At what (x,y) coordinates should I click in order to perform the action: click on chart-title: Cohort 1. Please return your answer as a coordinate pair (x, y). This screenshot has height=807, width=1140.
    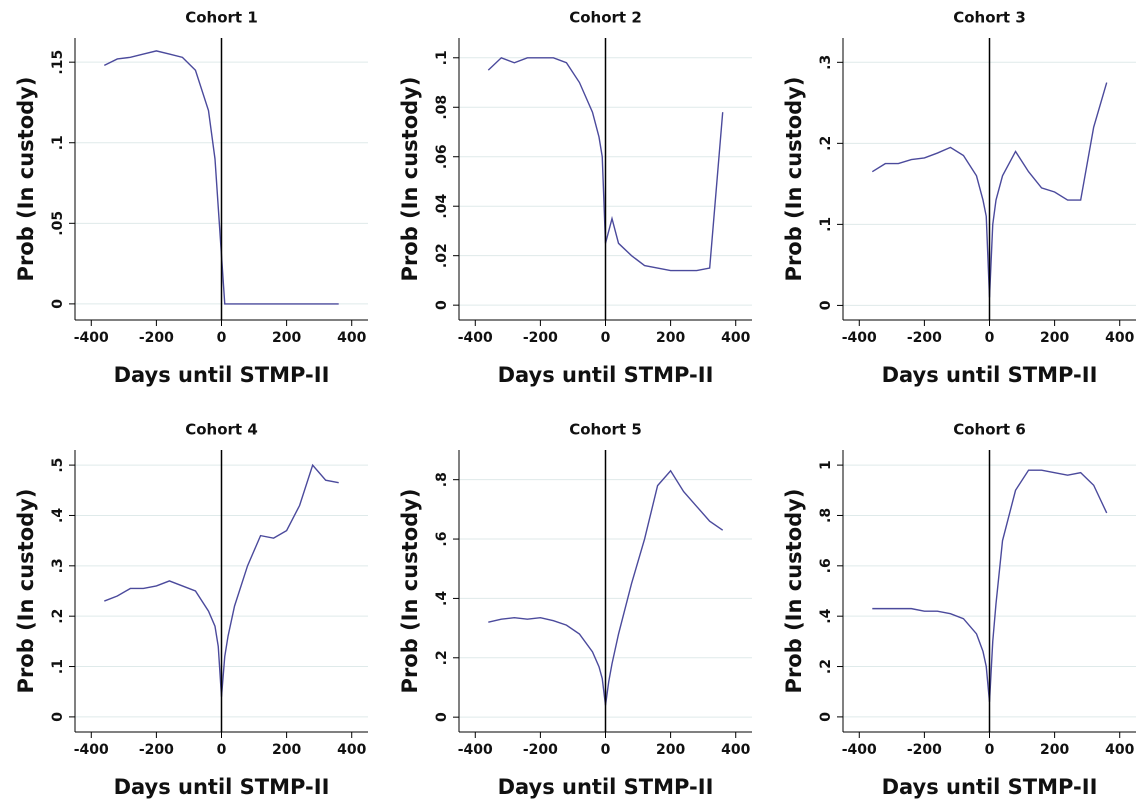
    Looking at the image, I should click on (221, 18).